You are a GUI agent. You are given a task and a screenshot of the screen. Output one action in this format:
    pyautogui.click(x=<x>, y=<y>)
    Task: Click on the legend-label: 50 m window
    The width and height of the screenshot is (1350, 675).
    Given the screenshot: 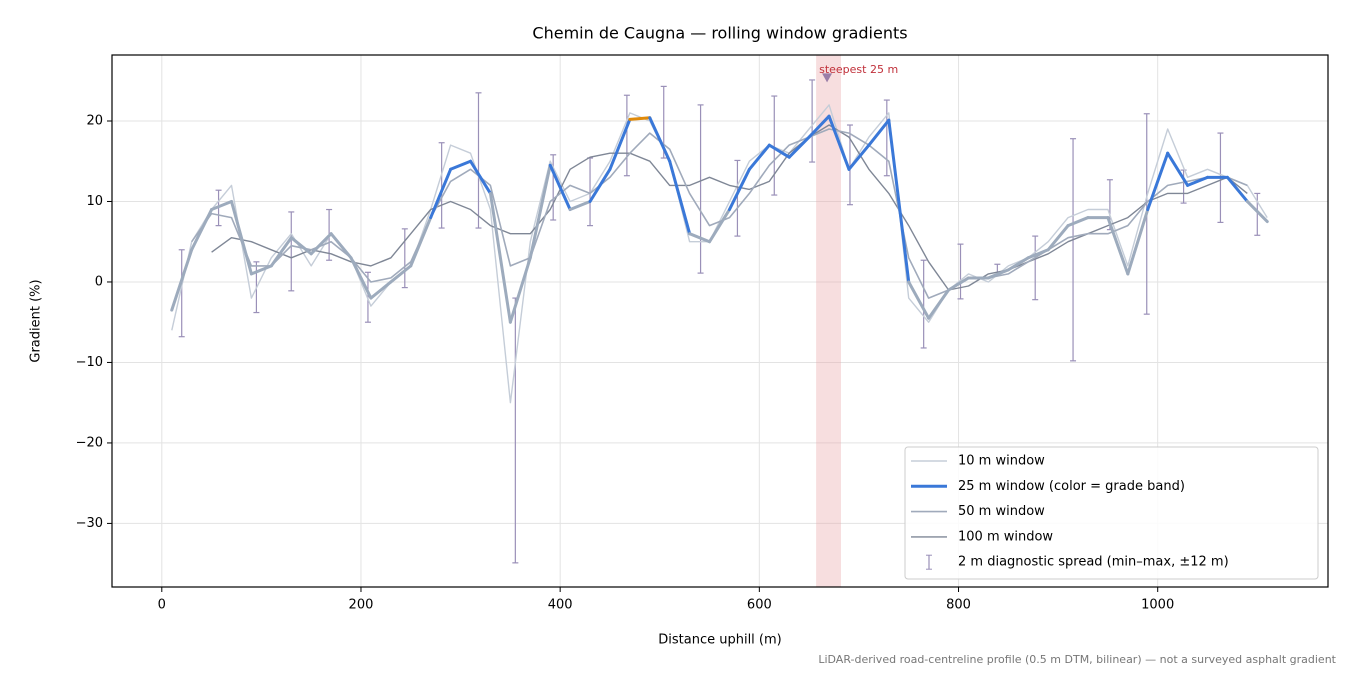 What is the action you would take?
    pyautogui.click(x=1001, y=511)
    